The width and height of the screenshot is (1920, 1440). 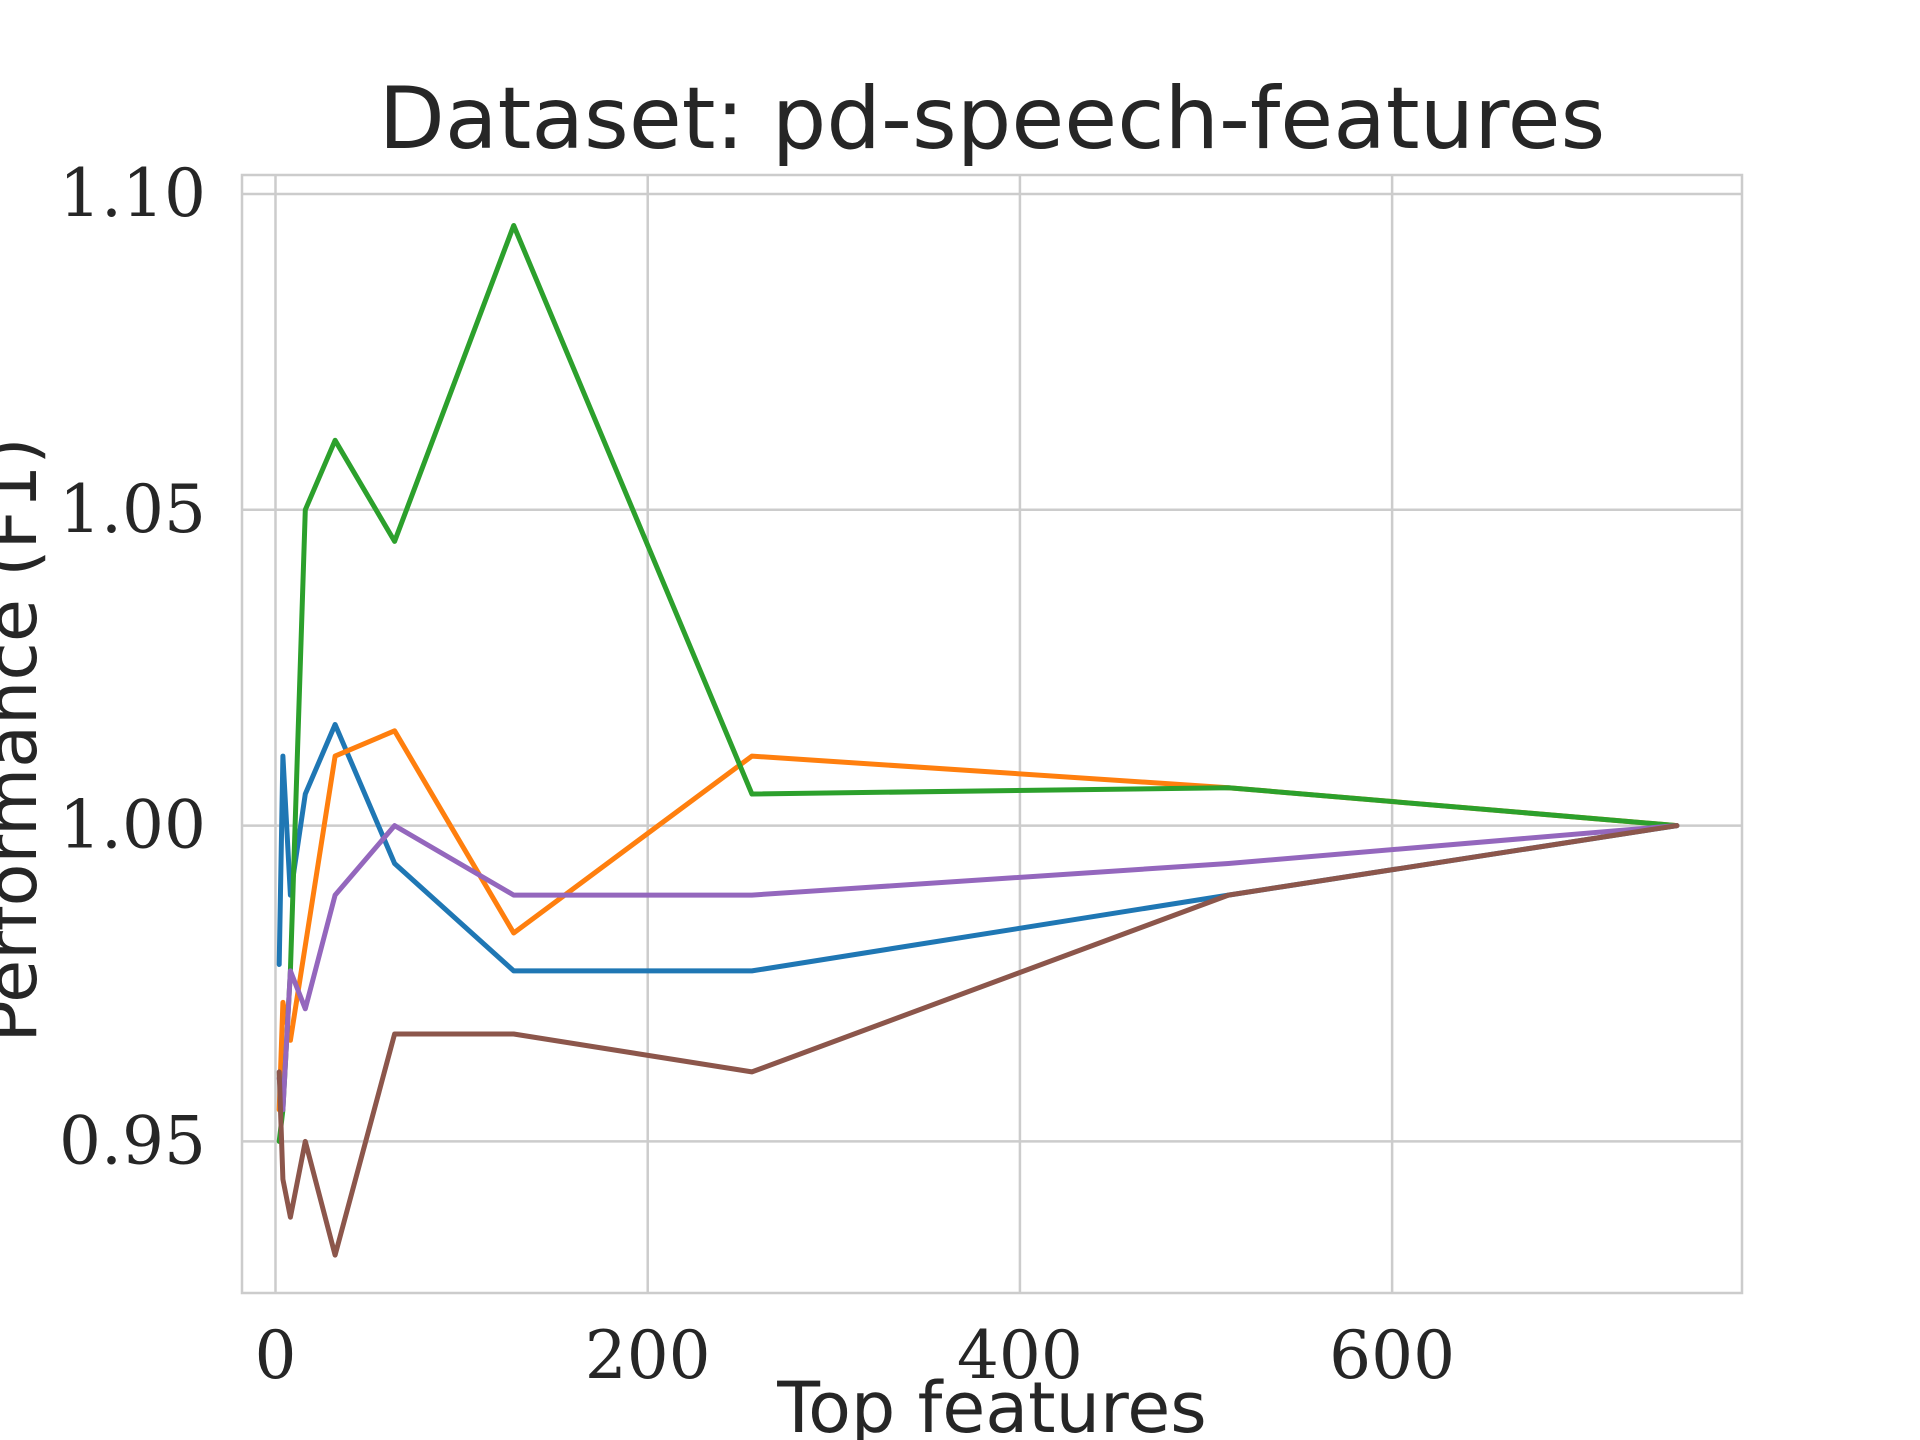 I want to click on x-tick-label: 0, so click(x=275, y=1355).